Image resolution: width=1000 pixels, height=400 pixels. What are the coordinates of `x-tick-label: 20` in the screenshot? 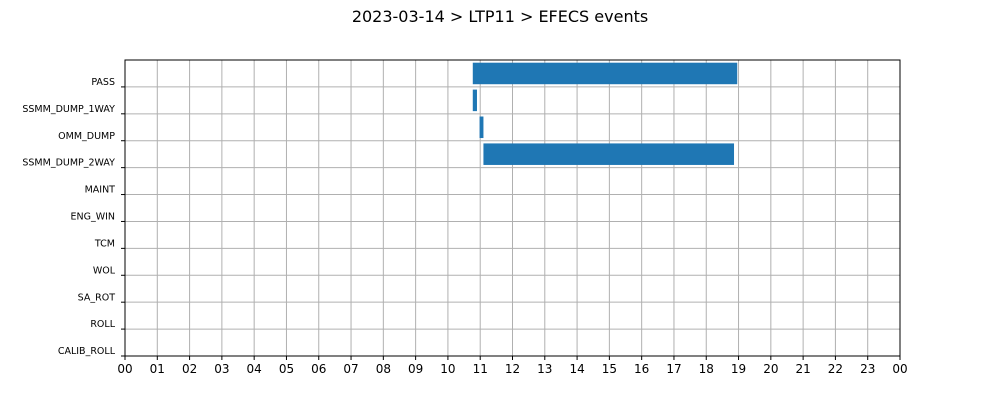 It's located at (770, 369).